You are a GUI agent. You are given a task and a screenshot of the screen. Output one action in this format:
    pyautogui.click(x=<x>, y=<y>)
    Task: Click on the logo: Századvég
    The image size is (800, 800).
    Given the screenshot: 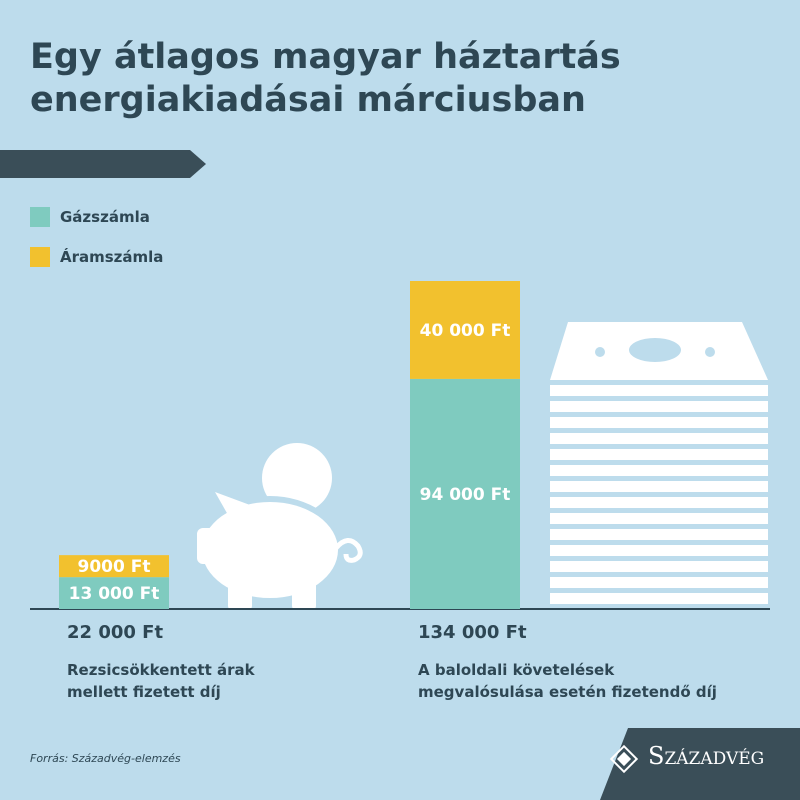 What is the action you would take?
    pyautogui.click(x=706, y=756)
    